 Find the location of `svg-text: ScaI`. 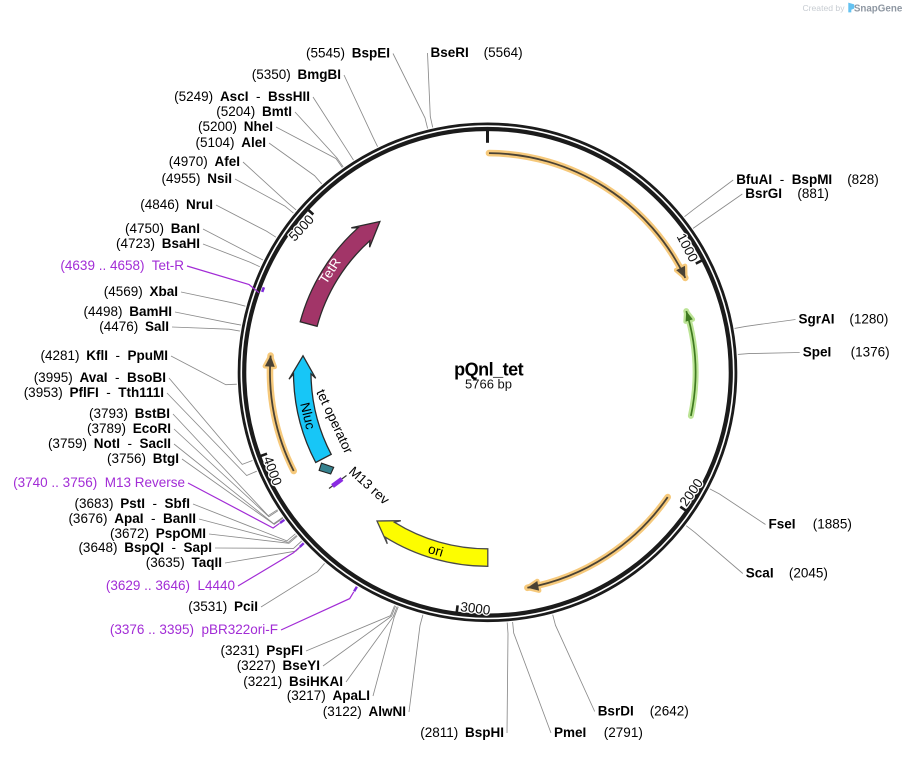

svg-text: ScaI is located at coordinates (760, 573).